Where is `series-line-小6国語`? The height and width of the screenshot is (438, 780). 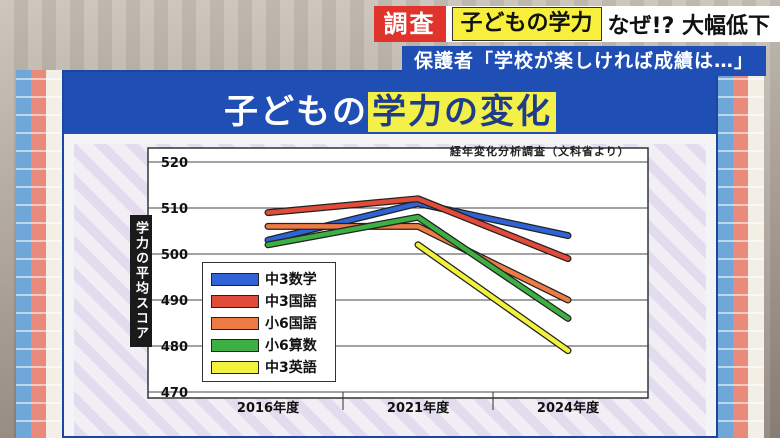
series-line-小6国語 is located at coordinates (418, 263).